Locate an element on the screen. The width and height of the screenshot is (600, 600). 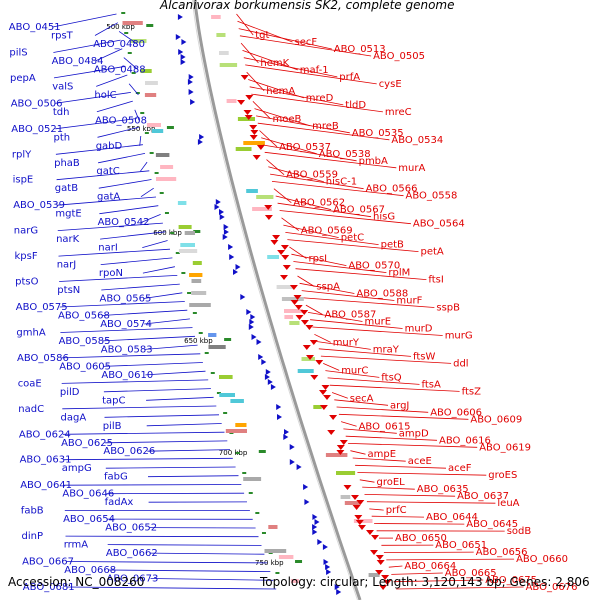
ruler-label: 700 kbp is located at coordinates (233, 453).